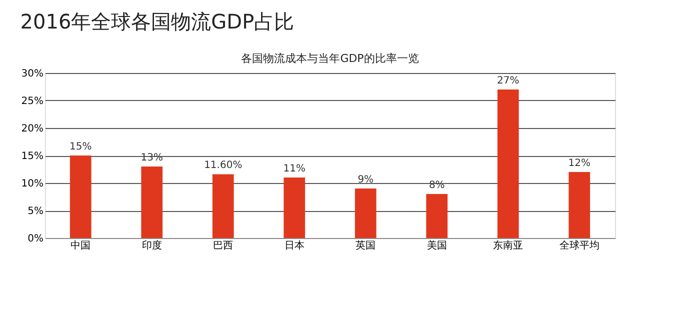 This screenshot has width=700, height=322. I want to click on data-label: 15%, so click(81, 147).